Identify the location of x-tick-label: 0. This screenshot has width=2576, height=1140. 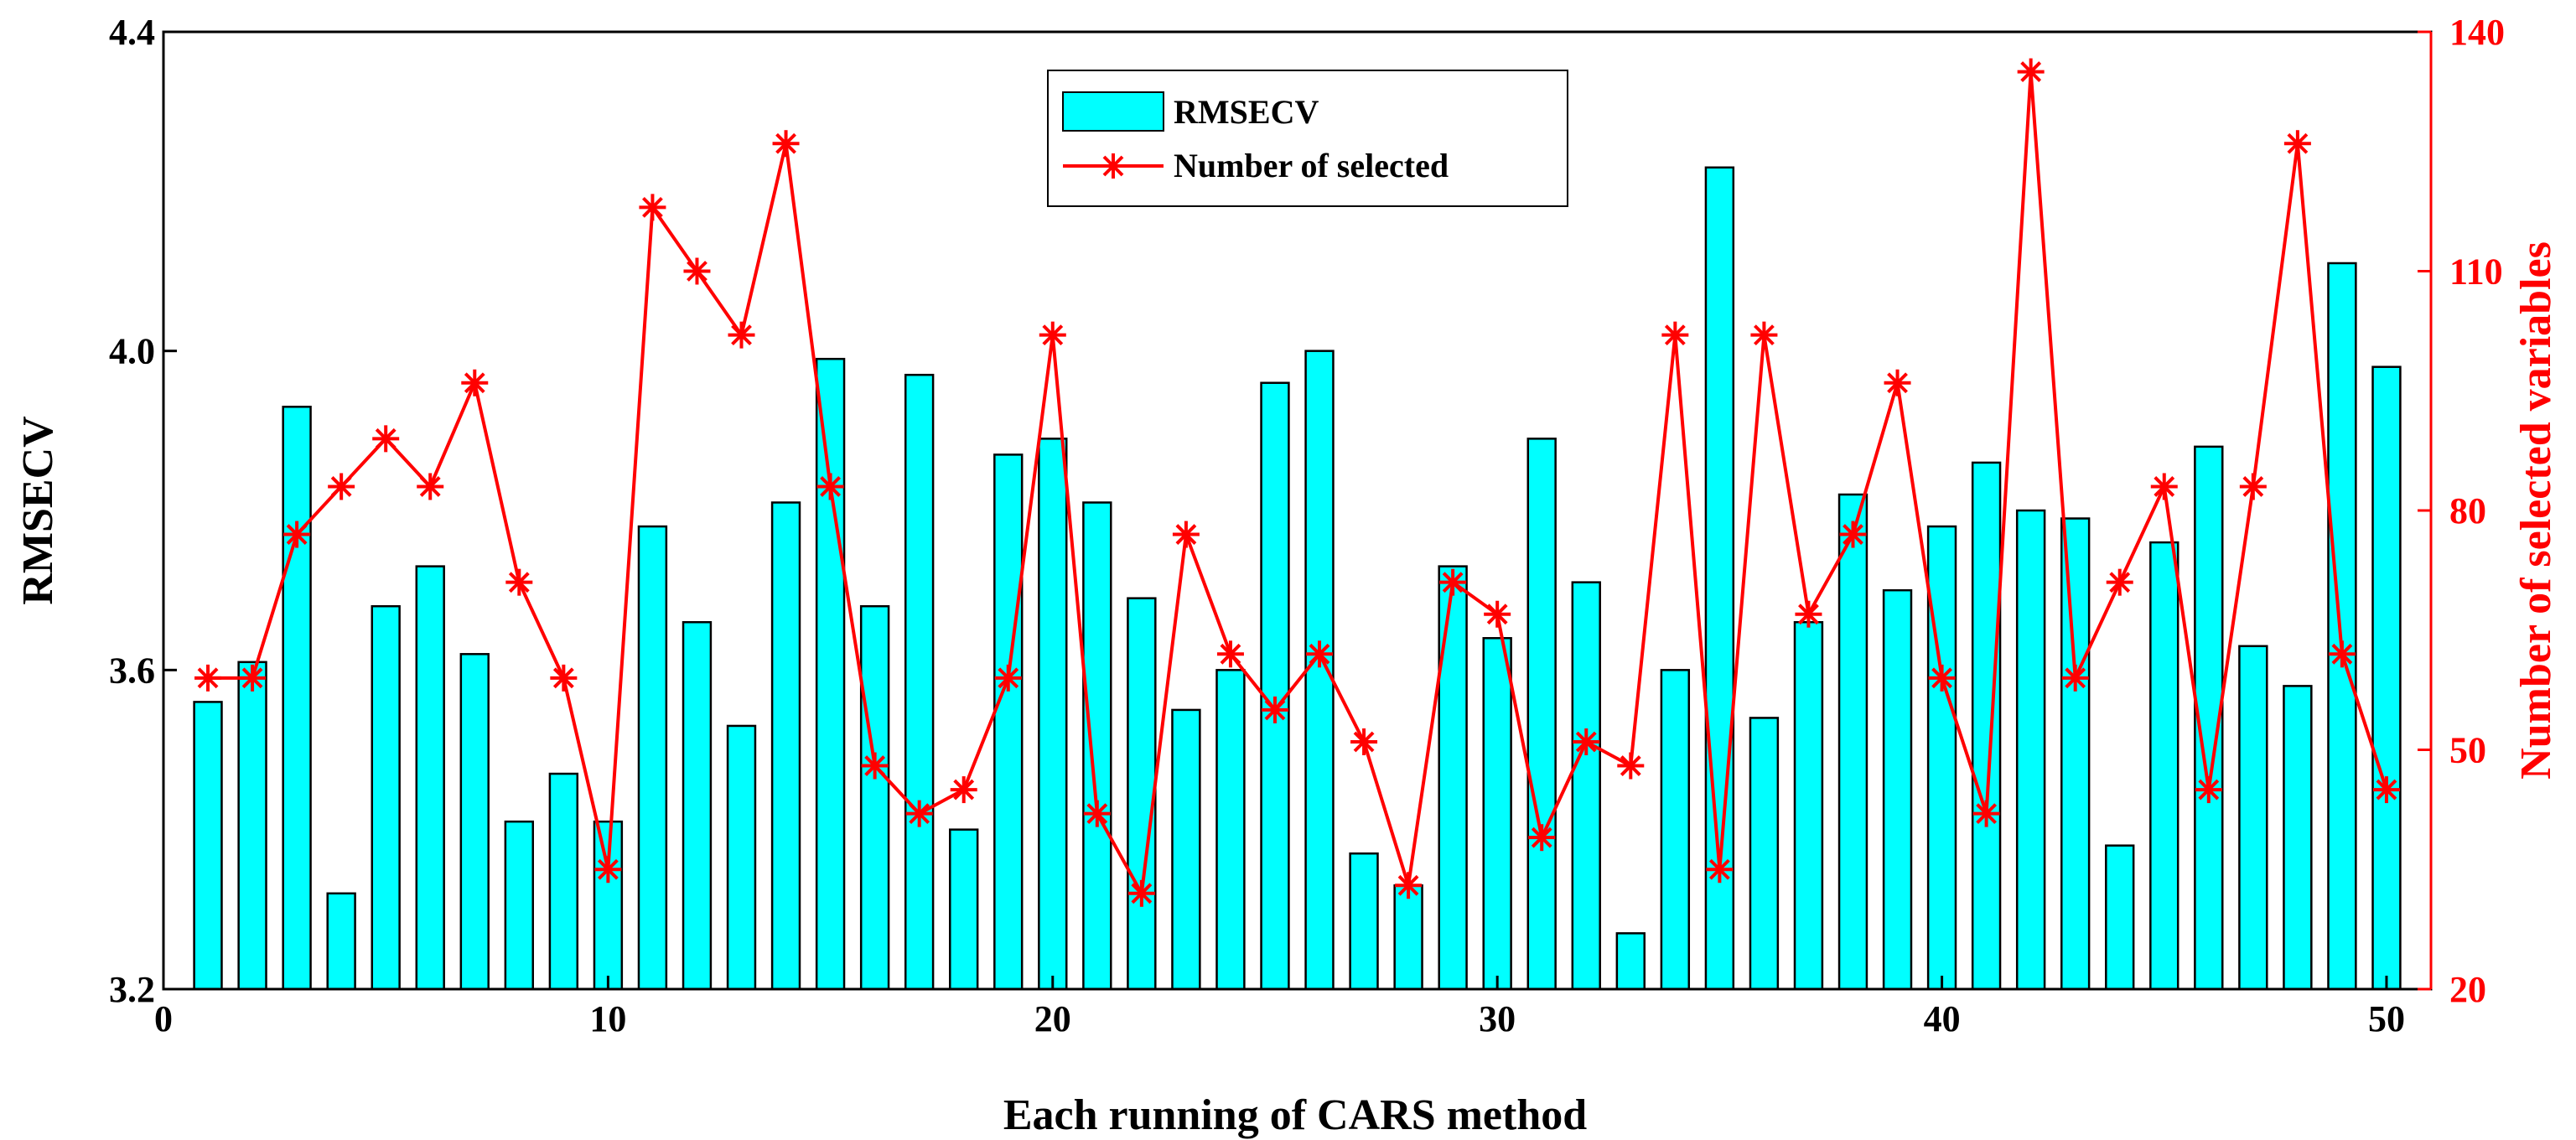
(163, 1018).